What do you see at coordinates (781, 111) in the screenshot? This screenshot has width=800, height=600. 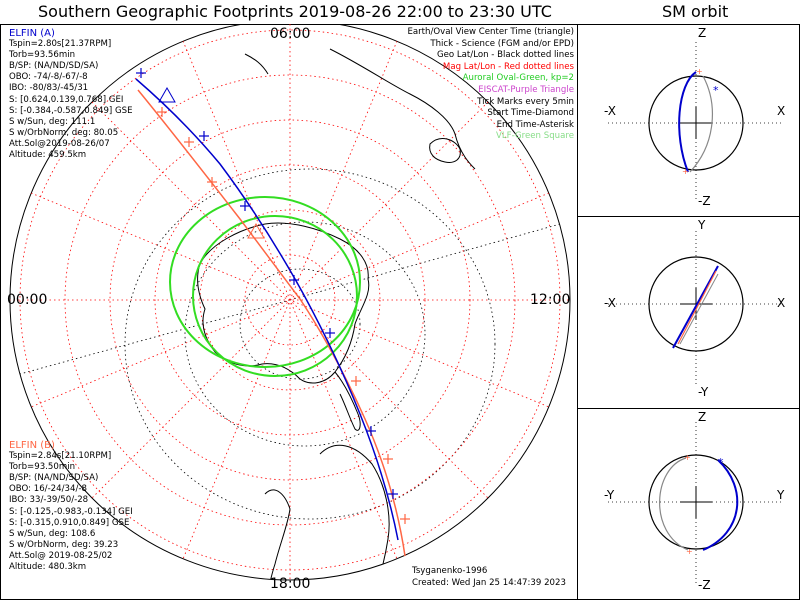 I see `orbit-xz-right: X` at bounding box center [781, 111].